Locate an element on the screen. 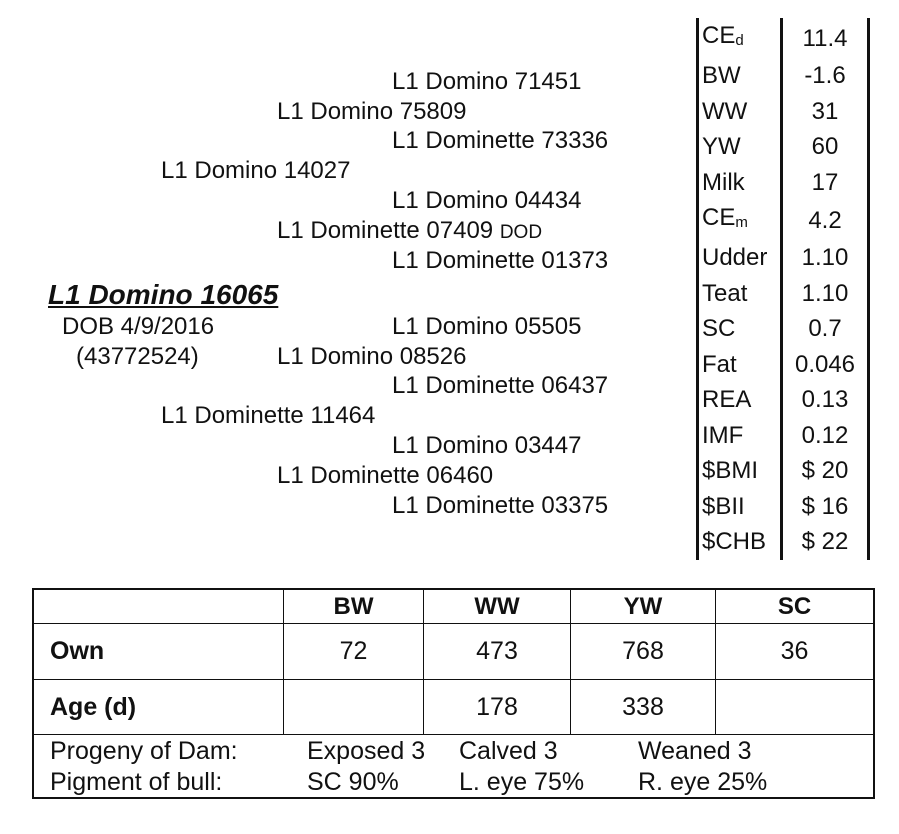 The width and height of the screenshot is (899, 834). epd-row: WW 31 is located at coordinates (783, 111).